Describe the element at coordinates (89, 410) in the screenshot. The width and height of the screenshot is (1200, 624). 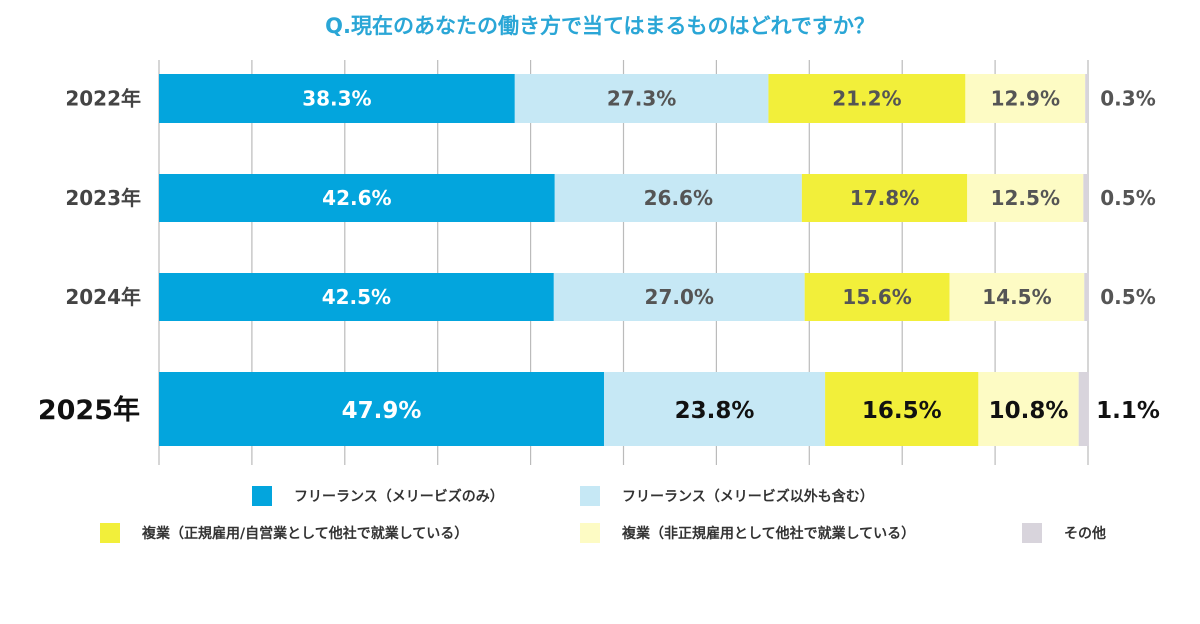
I see `category-label: 2025年` at that location.